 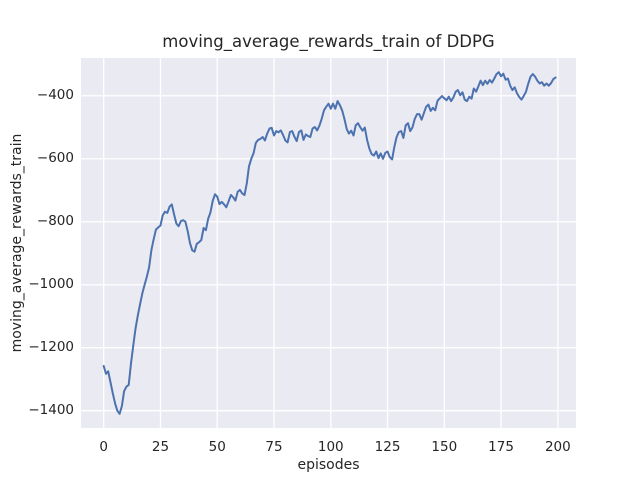 I want to click on y-tick-label: −600, so click(x=55, y=157).